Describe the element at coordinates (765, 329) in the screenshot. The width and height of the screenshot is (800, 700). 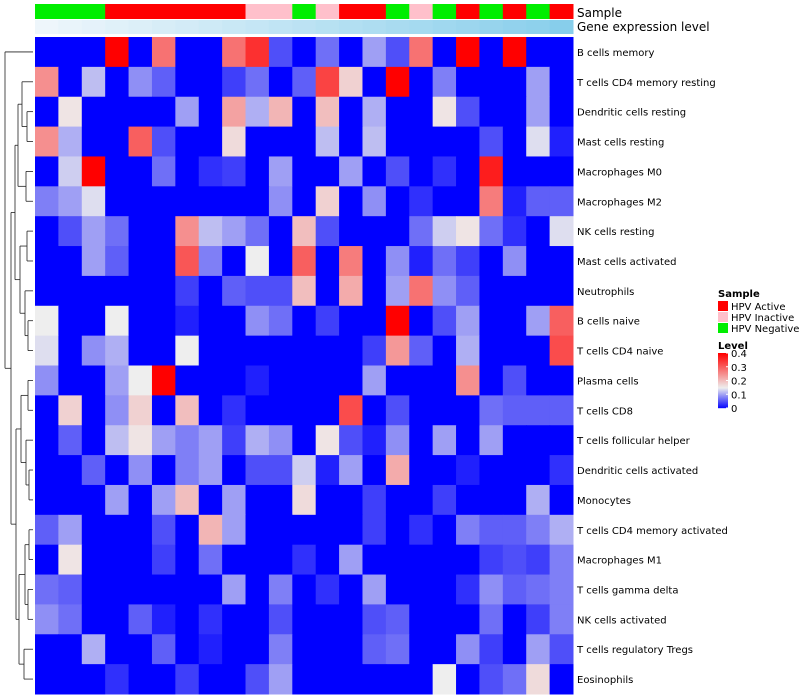
I see `legend-item-label: HPV Negative` at that location.